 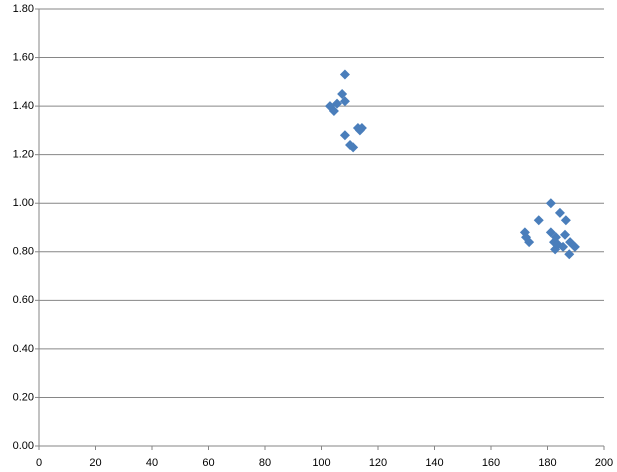 What do you see at coordinates (378, 463) in the screenshot?
I see `x-tick-label: 120` at bounding box center [378, 463].